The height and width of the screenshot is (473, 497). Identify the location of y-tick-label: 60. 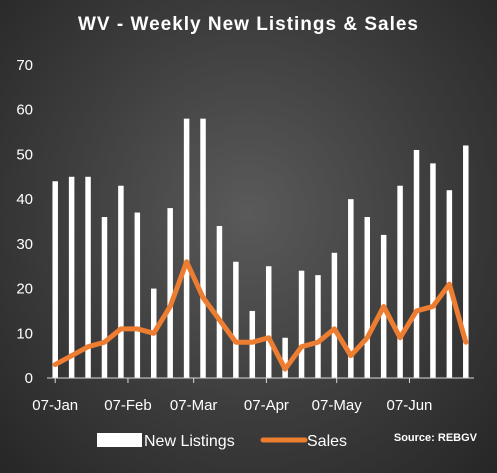
(24, 110).